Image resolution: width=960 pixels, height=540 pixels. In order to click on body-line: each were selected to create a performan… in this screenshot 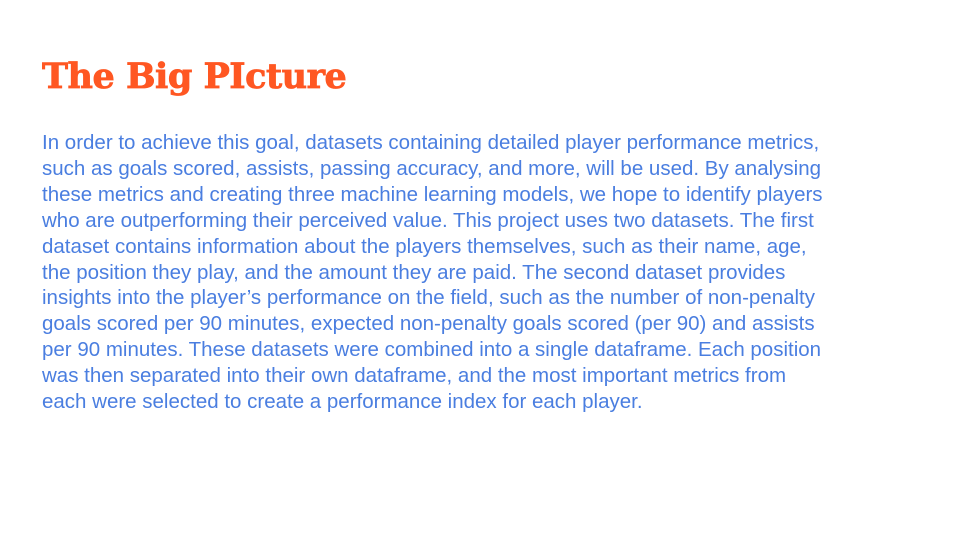, I will do `click(342, 402)`.